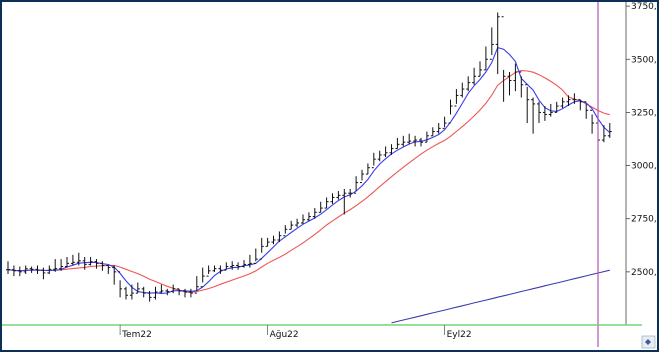 This screenshot has height=352, width=659. I want to click on long-moving-average, so click(500, 296).